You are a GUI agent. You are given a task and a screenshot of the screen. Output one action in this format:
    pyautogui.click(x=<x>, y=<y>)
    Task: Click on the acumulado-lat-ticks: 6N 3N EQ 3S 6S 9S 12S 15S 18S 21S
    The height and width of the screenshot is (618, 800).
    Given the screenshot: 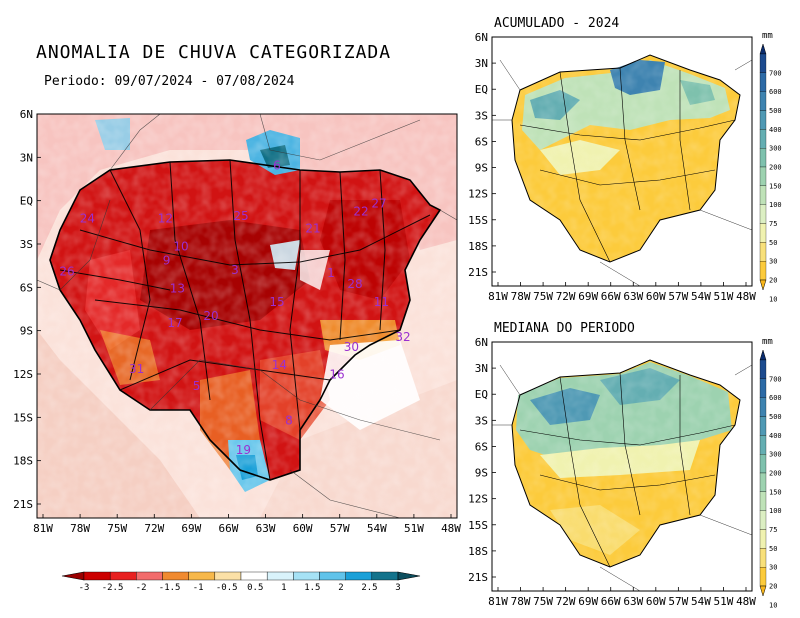 What is the action you would take?
    pyautogui.click(x=482, y=155)
    